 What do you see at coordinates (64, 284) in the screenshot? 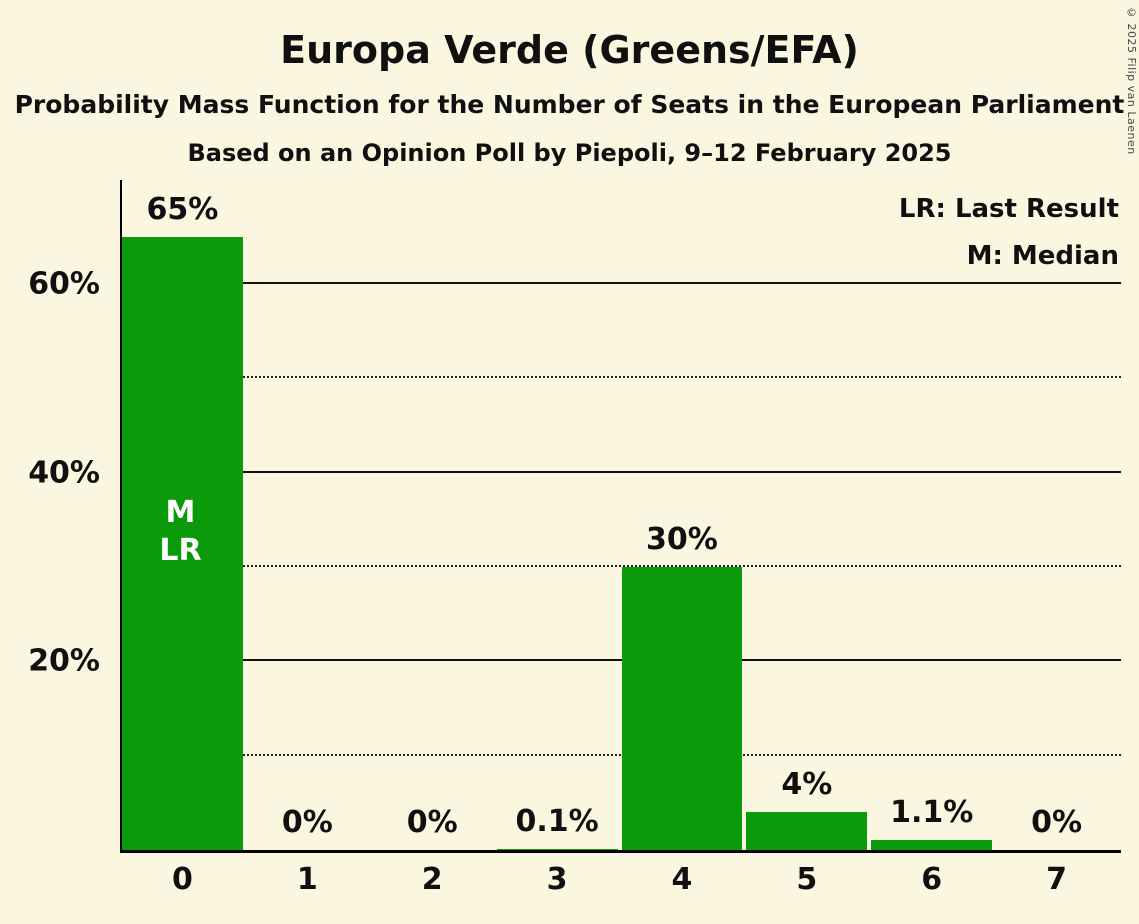
I see `y-tick-label-60: 60%` at bounding box center [64, 284].